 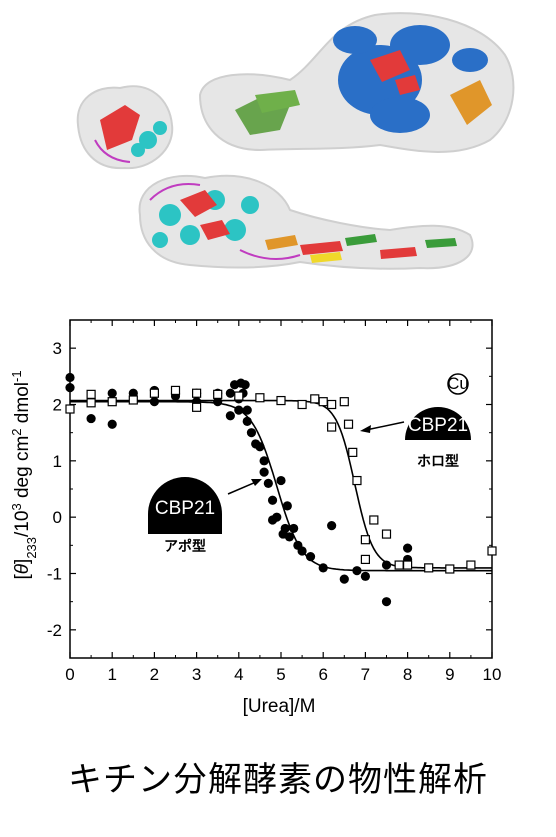 I want to click on cu-ion-label: Cu, so click(x=458, y=383).